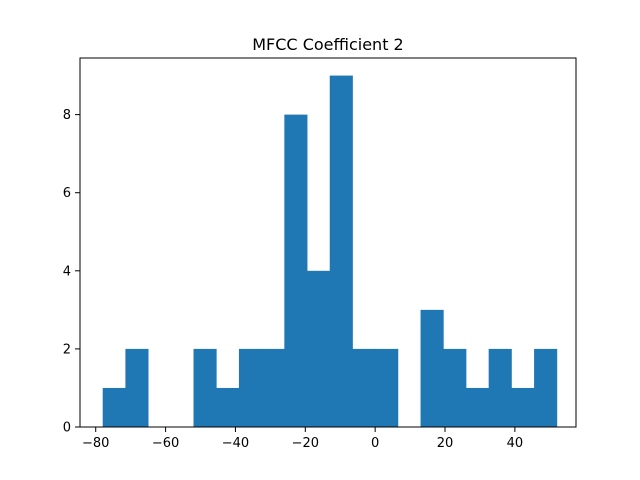 This screenshot has width=640, height=480. I want to click on x-tick-label: −40, so click(235, 443).